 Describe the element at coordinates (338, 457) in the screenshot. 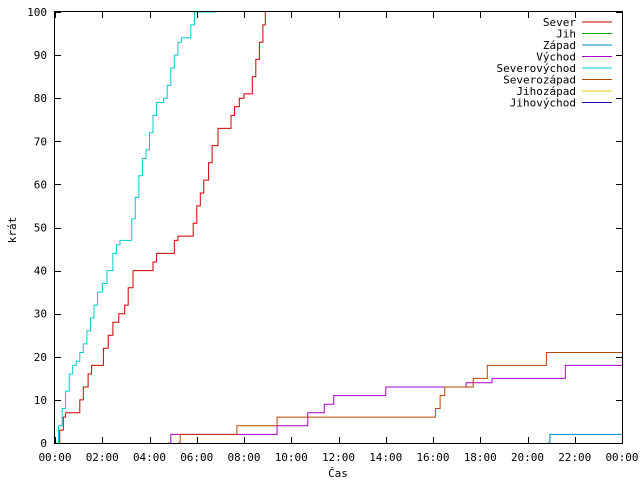

I see `x-tick-label: 12:00` at that location.